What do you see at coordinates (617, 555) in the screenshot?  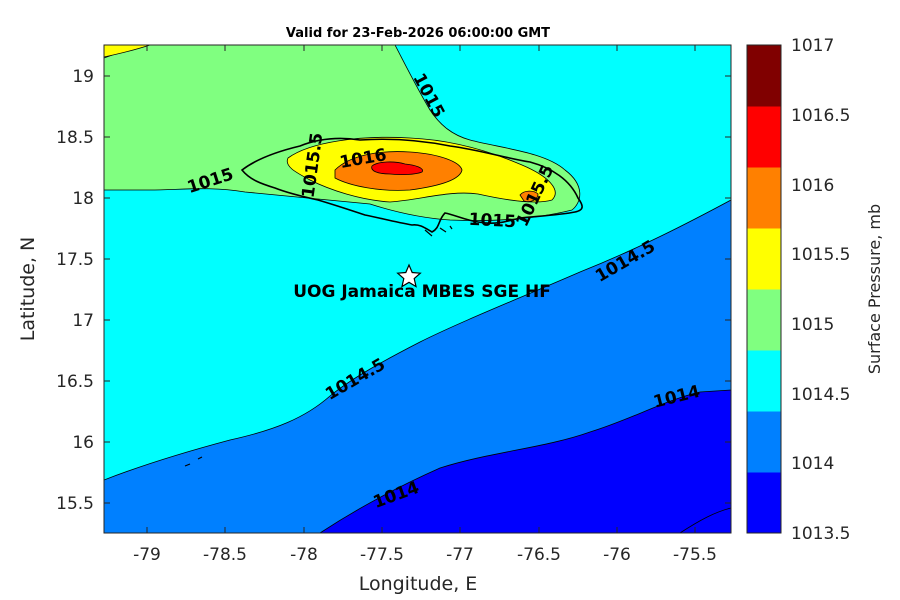 I see `x-tick-label: -76` at bounding box center [617, 555].